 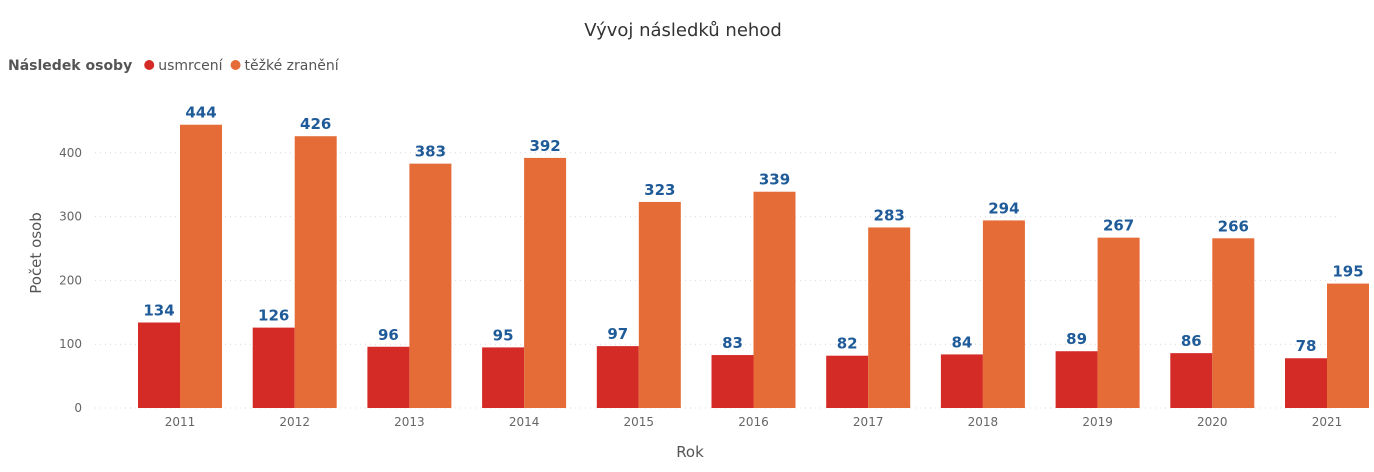 I want to click on x-tick-2020: 2020, so click(x=1212, y=422).